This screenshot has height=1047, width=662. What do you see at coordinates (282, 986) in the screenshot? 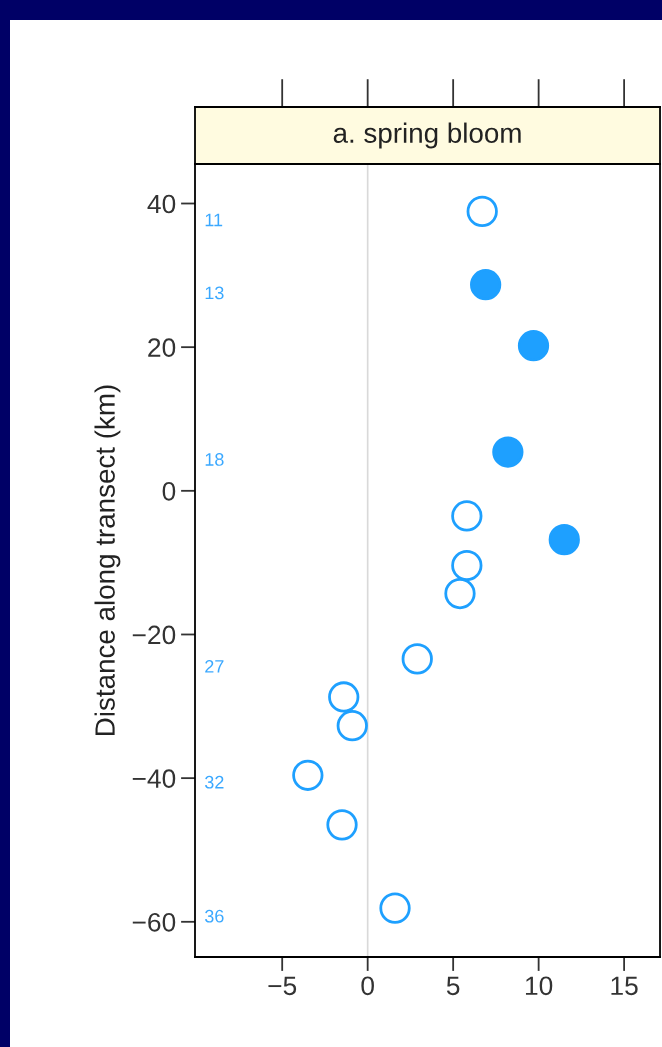
I see `x-tick-label: −5` at bounding box center [282, 986].